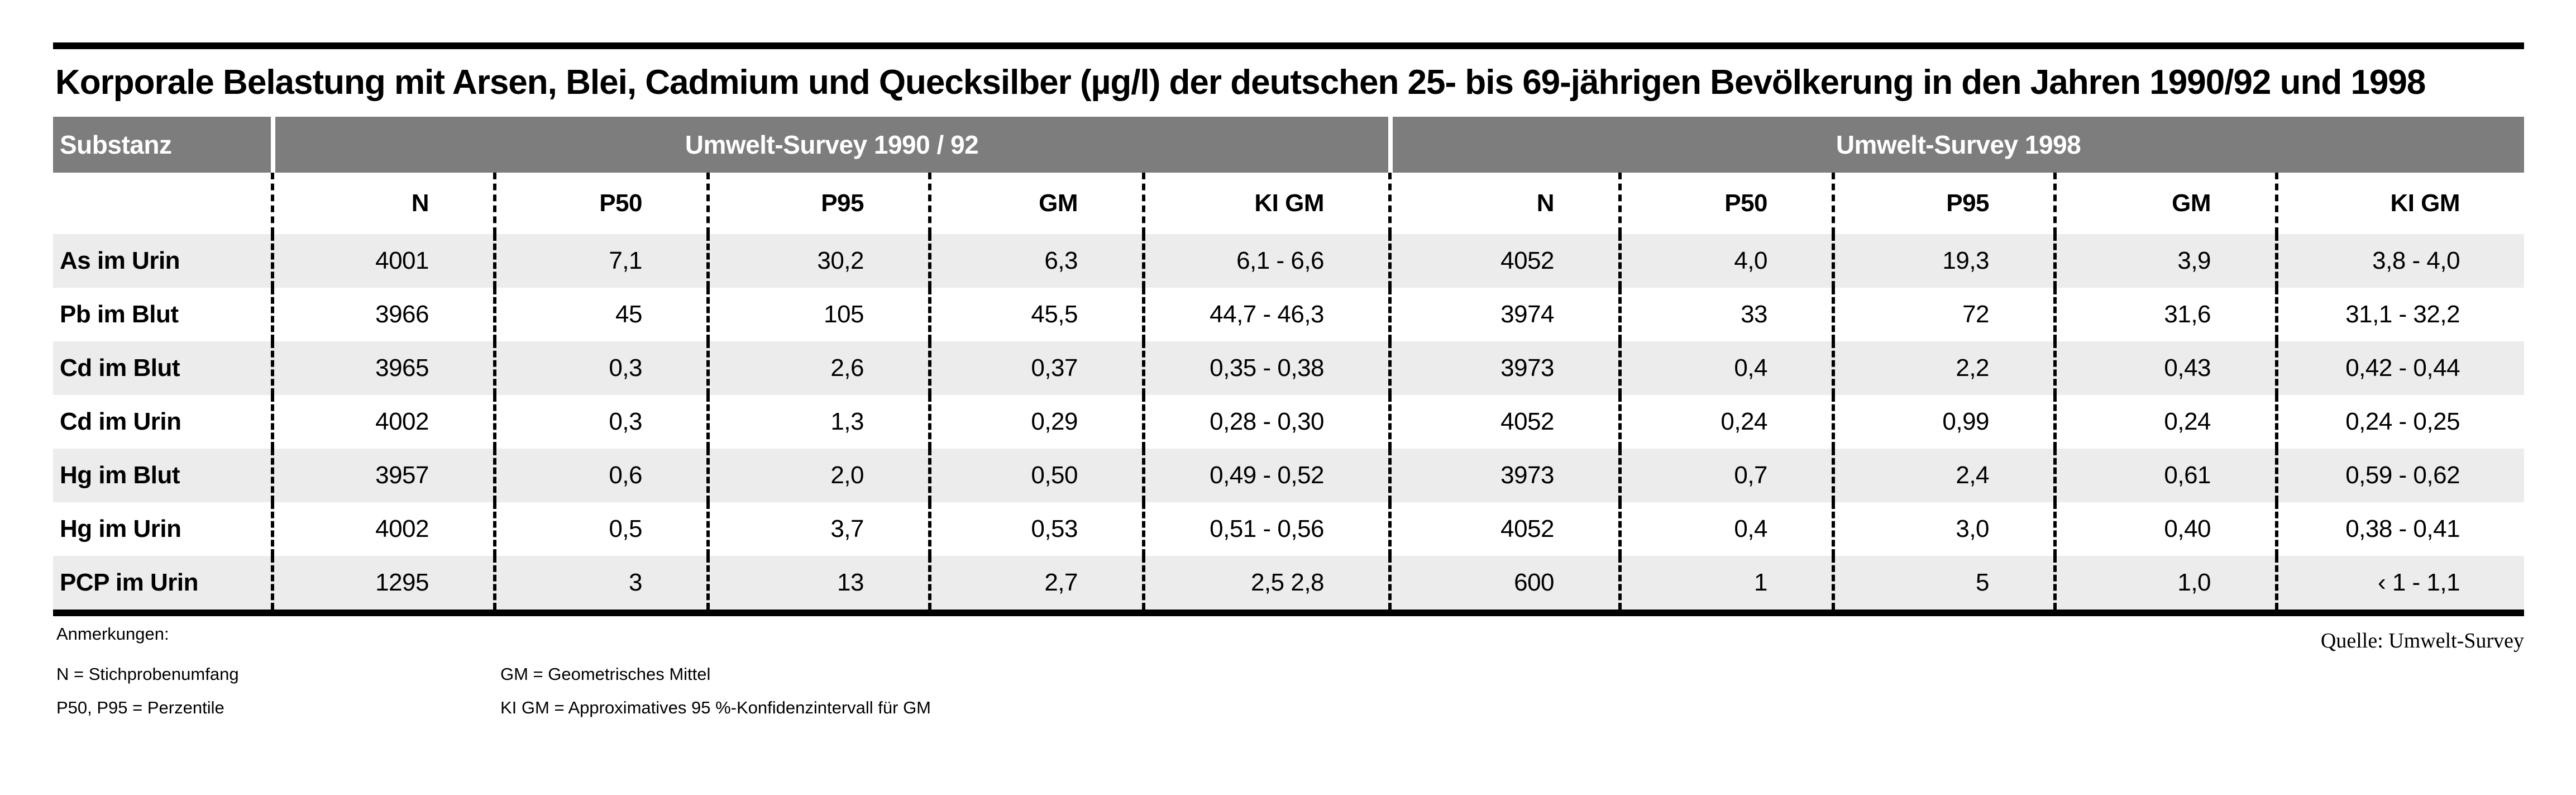 The image size is (2576, 795). Describe the element at coordinates (1265, 583) in the screenshot. I see `value-cell: 2,5 2,8` at that location.